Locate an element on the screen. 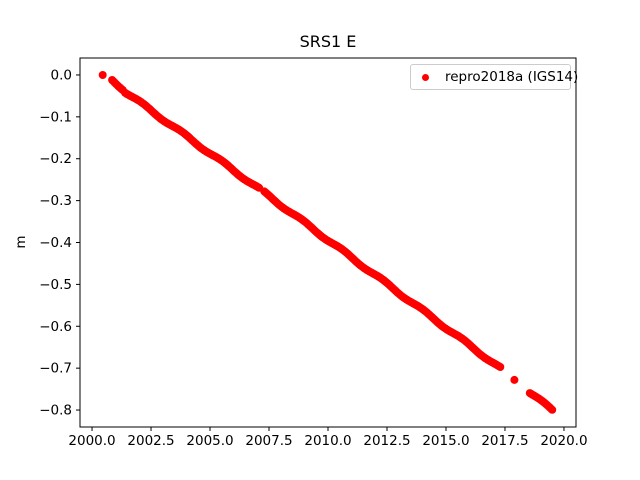  x-tick-label: 2010.0 is located at coordinates (327, 441).